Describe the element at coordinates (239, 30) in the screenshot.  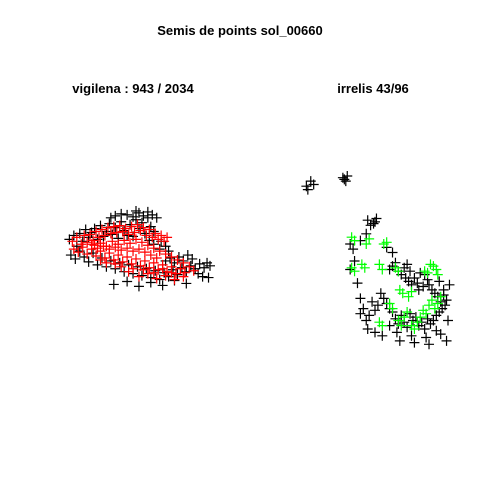
I see `figure-title: Semis de points sol_00660` at that location.